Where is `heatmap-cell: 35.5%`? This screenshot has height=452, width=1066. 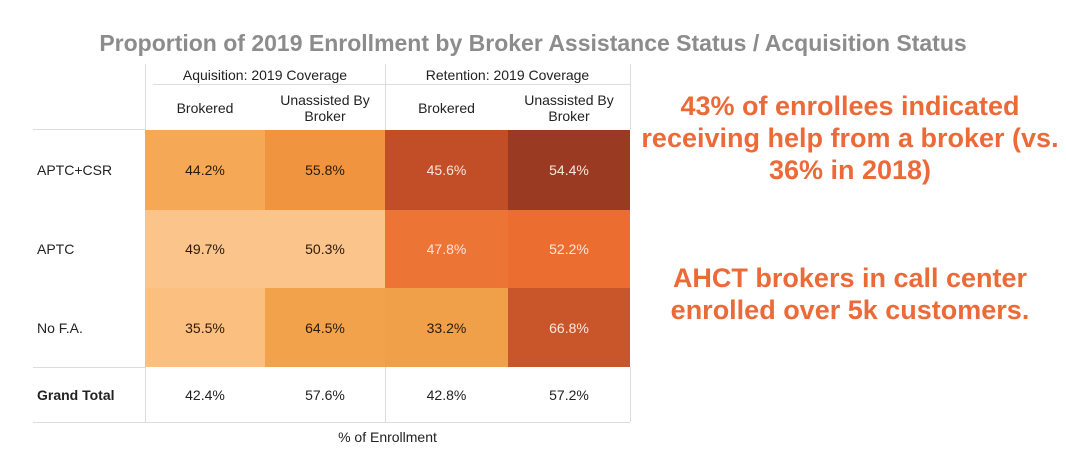
heatmap-cell: 35.5% is located at coordinates (205, 327).